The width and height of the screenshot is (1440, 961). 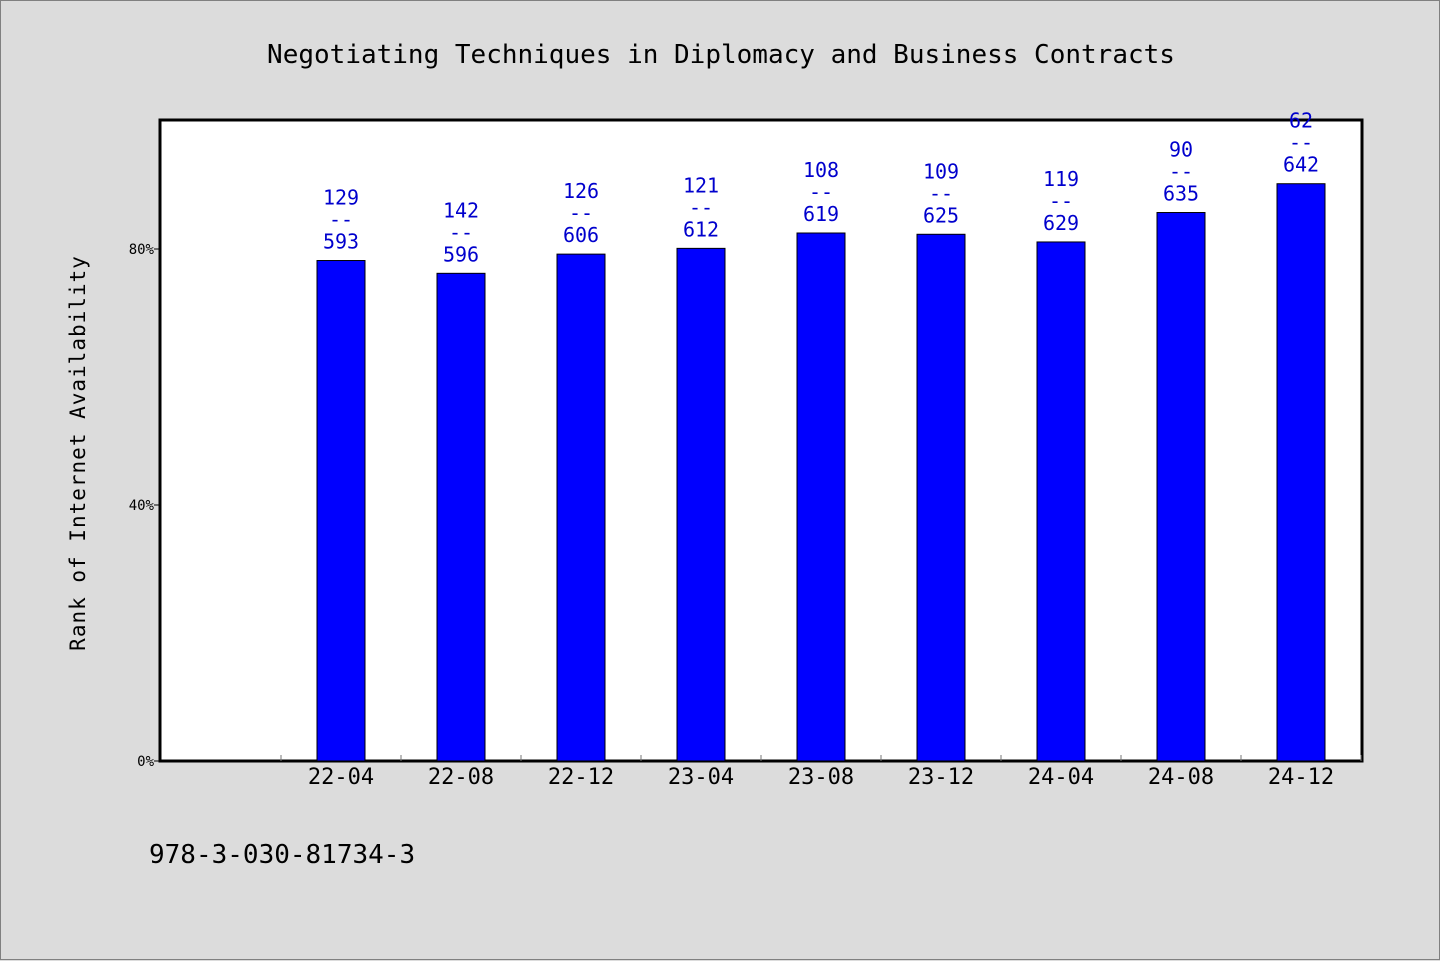 I want to click on y-tick-label: 80%, so click(x=142, y=250).